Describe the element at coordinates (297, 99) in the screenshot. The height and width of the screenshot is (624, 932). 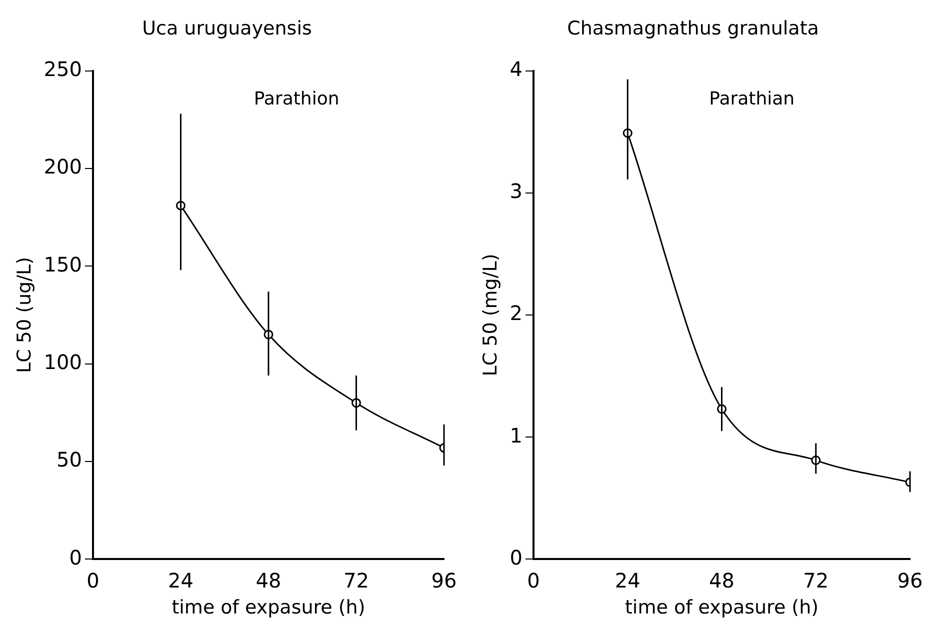
I see `annotation: Parathion` at that location.